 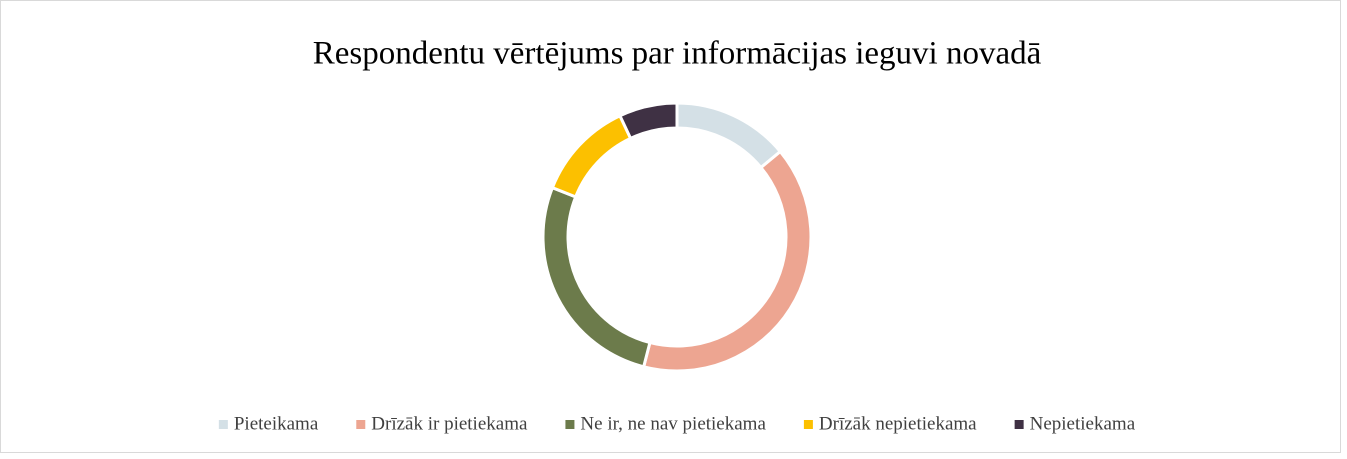 What do you see at coordinates (673, 423) in the screenshot?
I see `legend-label: Ne ir, ne nav pietiekama` at bounding box center [673, 423].